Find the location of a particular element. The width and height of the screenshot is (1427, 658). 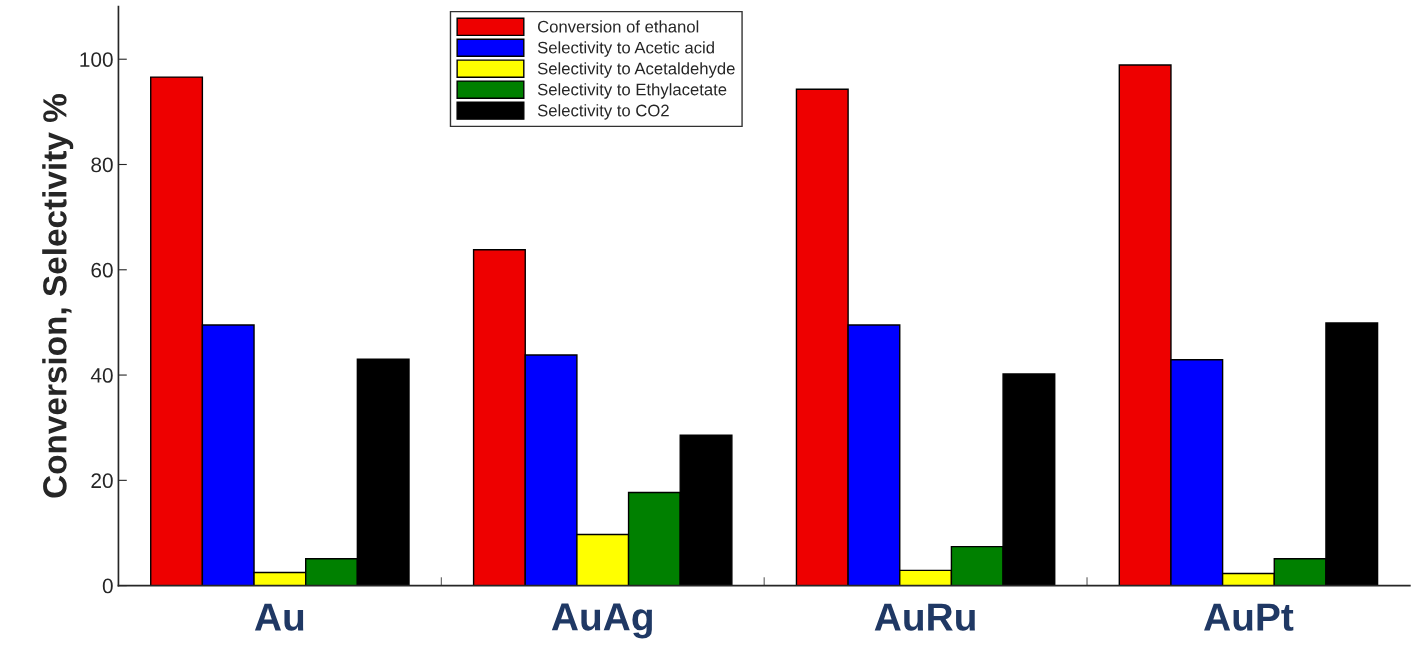

legend-label: Selectivity to Acetic acid is located at coordinates (625, 49).